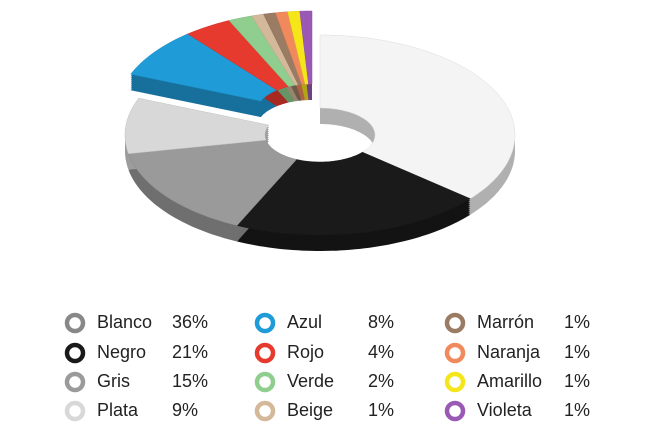  What do you see at coordinates (304, 322) in the screenshot?
I see `legend-label: Azul` at bounding box center [304, 322].